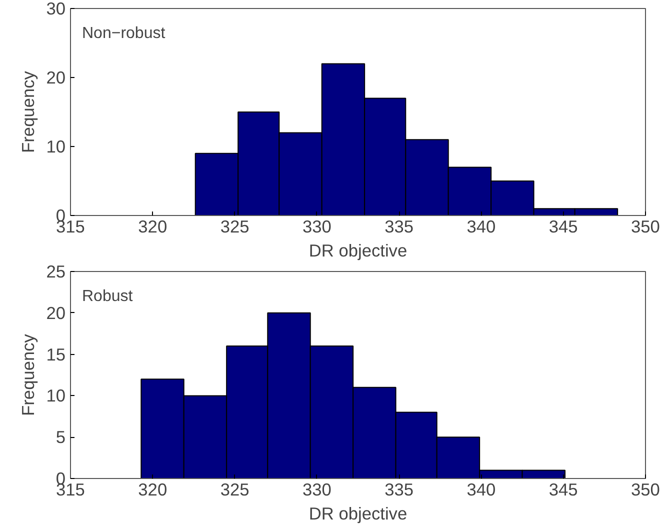 This screenshot has height=527, width=663. I want to click on y-tick-label: 30, so click(56, 9).